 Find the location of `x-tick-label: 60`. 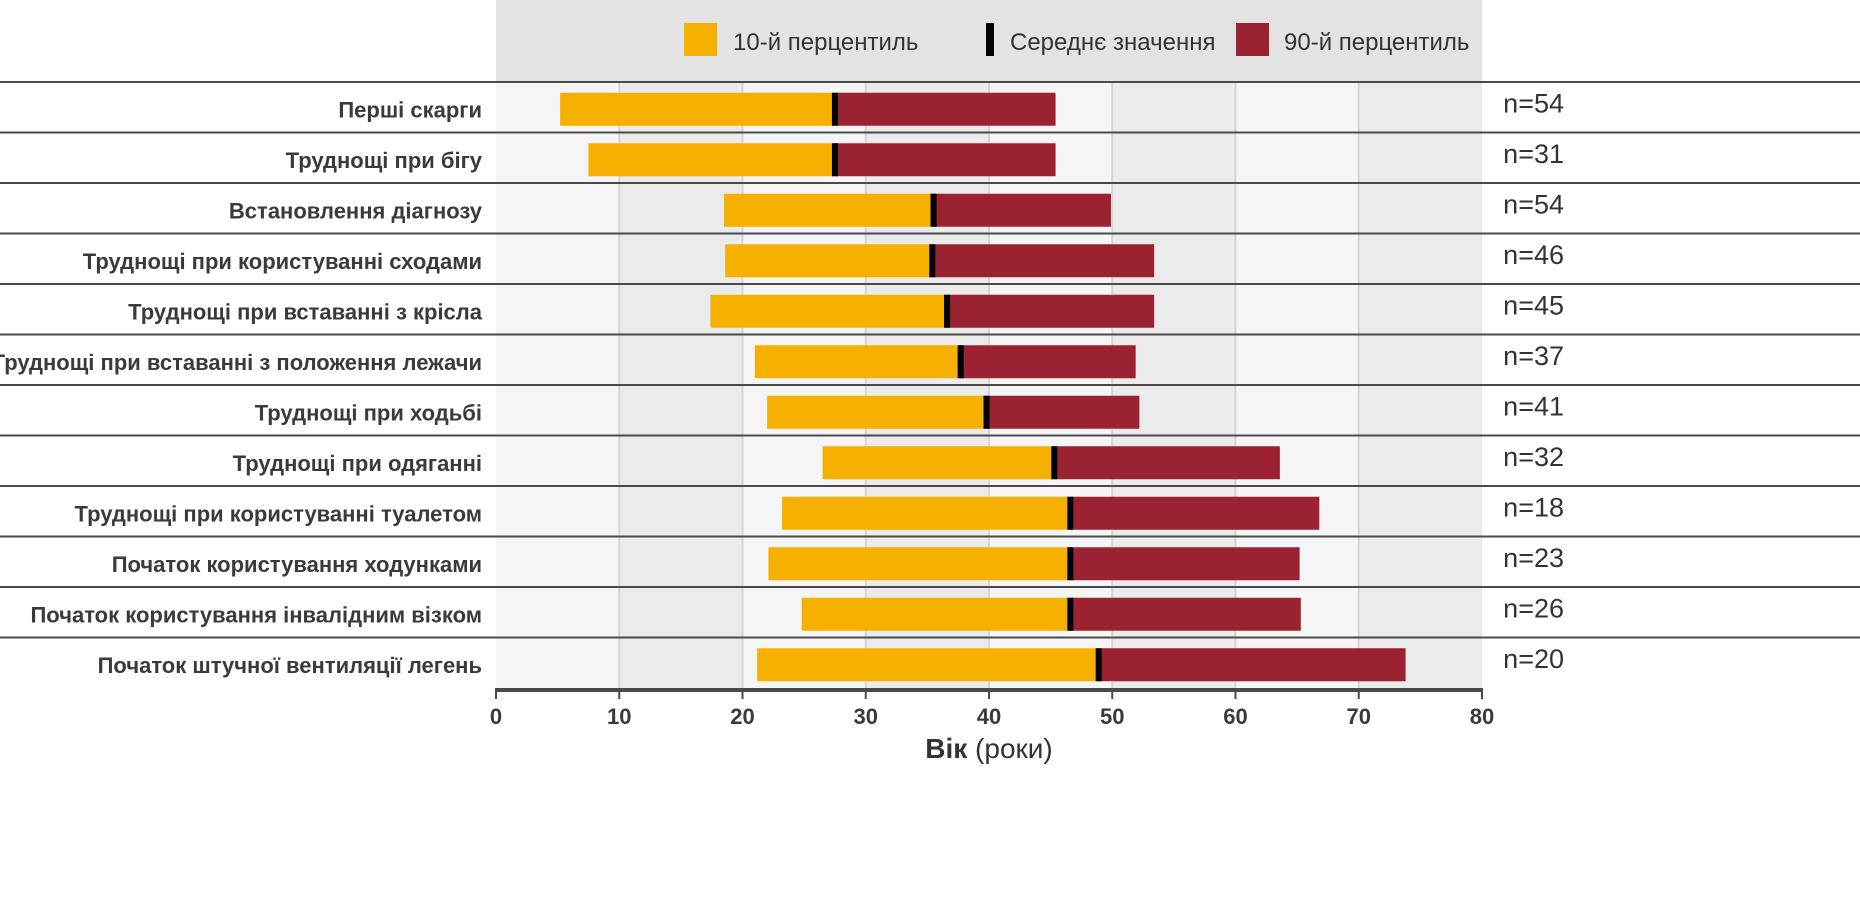

x-tick-label: 60 is located at coordinates (1235, 716).